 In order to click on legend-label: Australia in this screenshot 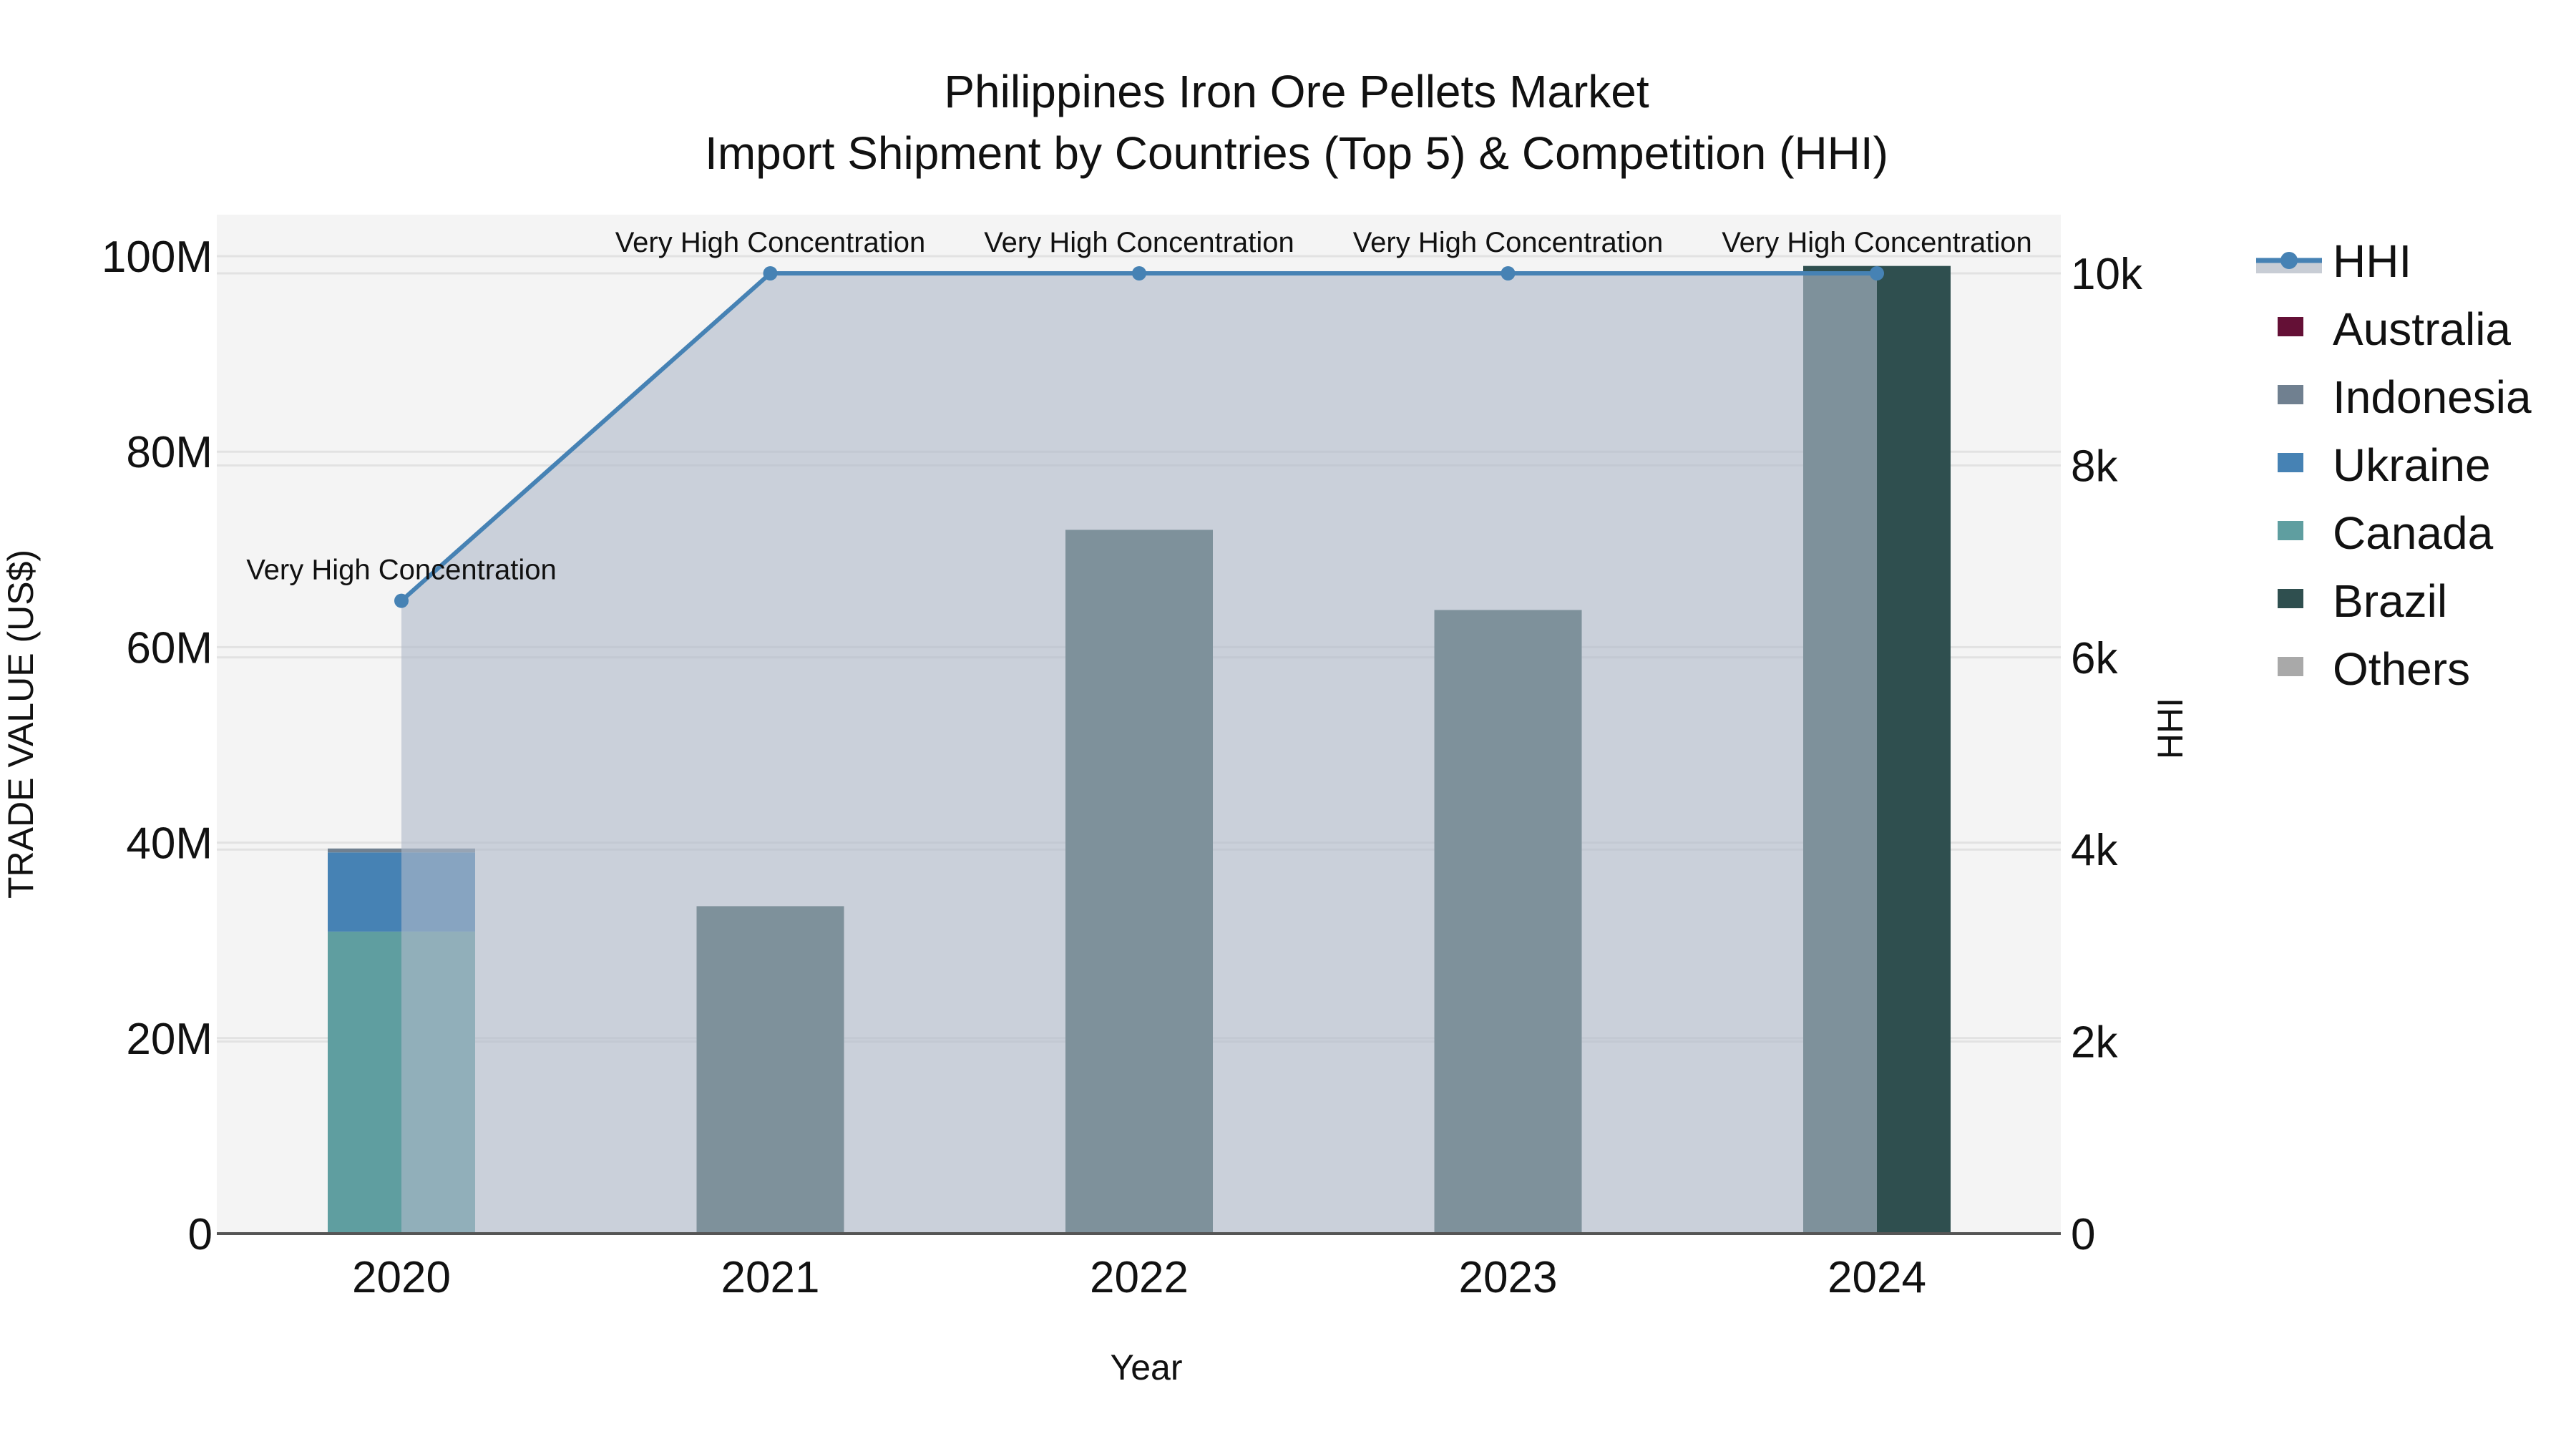, I will do `click(2422, 329)`.